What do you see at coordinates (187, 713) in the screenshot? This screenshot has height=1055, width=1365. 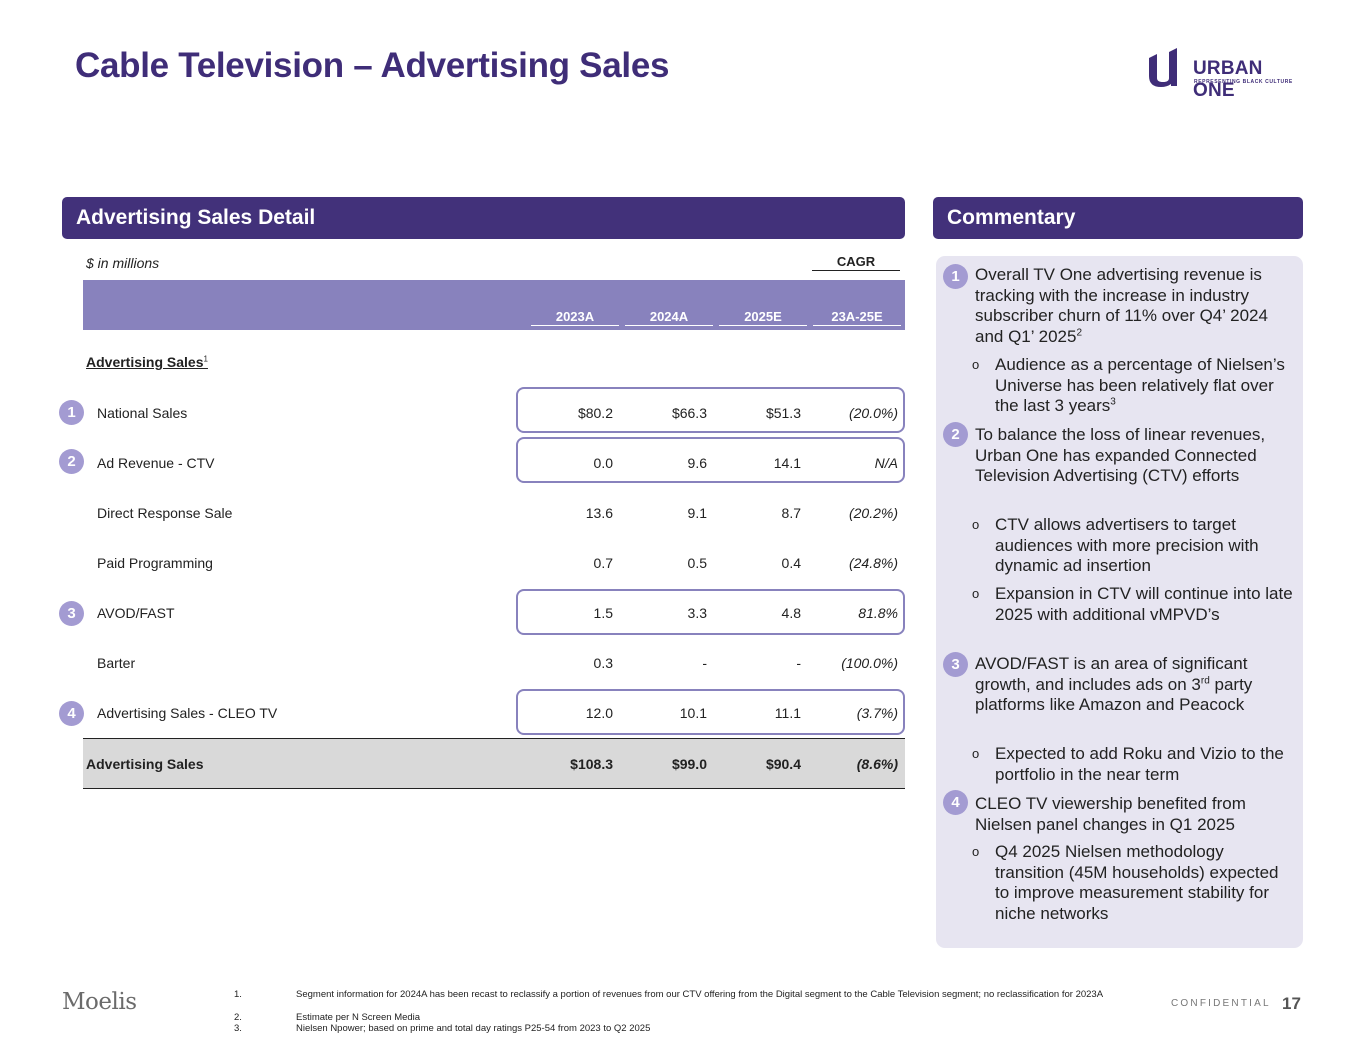 I see `row-label: Advertising Sales - CLEO TV` at bounding box center [187, 713].